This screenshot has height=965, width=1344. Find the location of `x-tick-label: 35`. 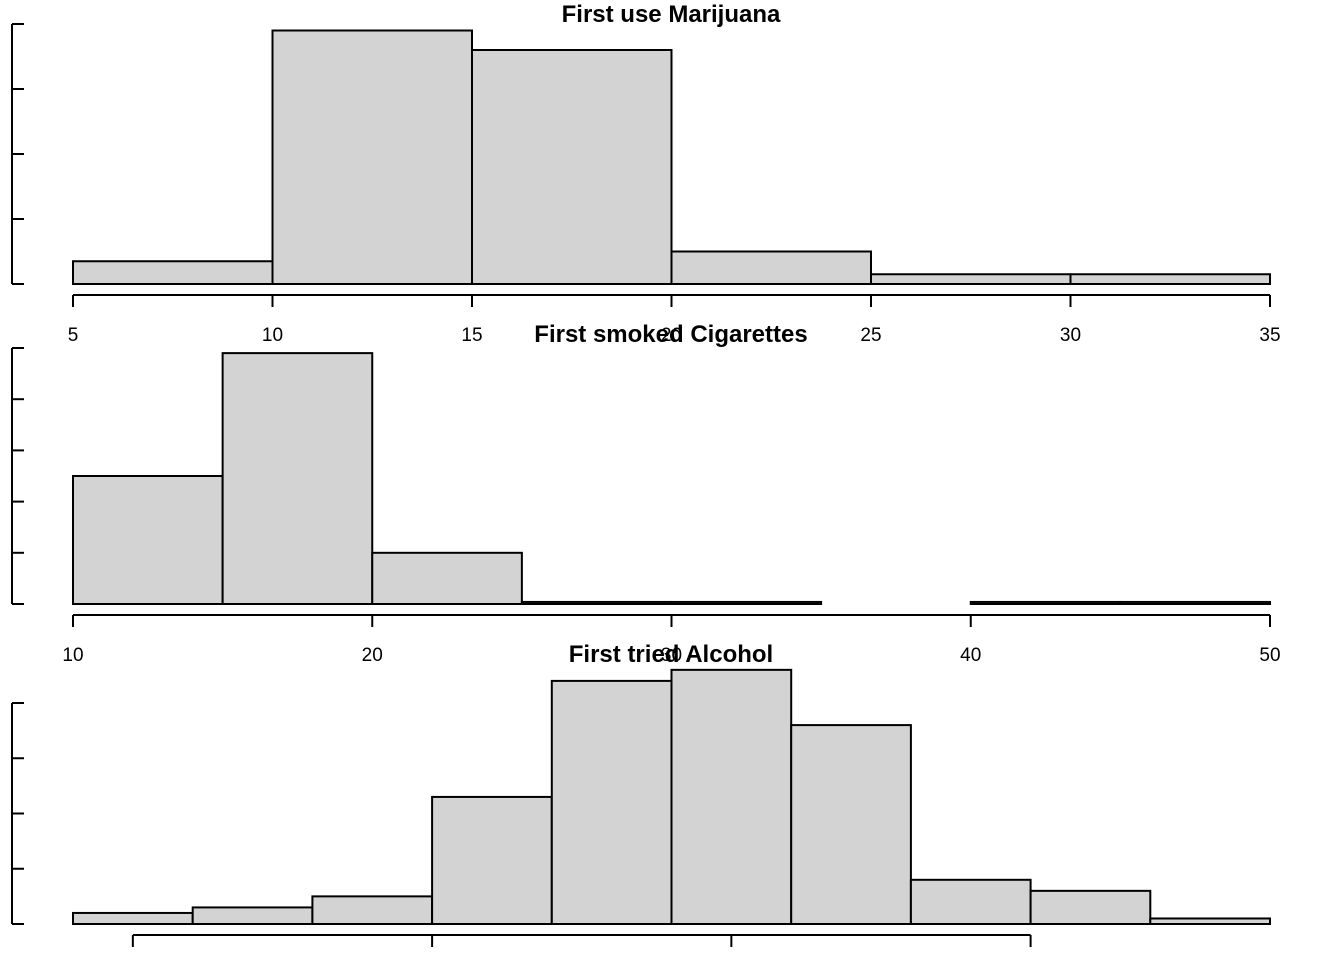

x-tick-label: 35 is located at coordinates (1269, 335).